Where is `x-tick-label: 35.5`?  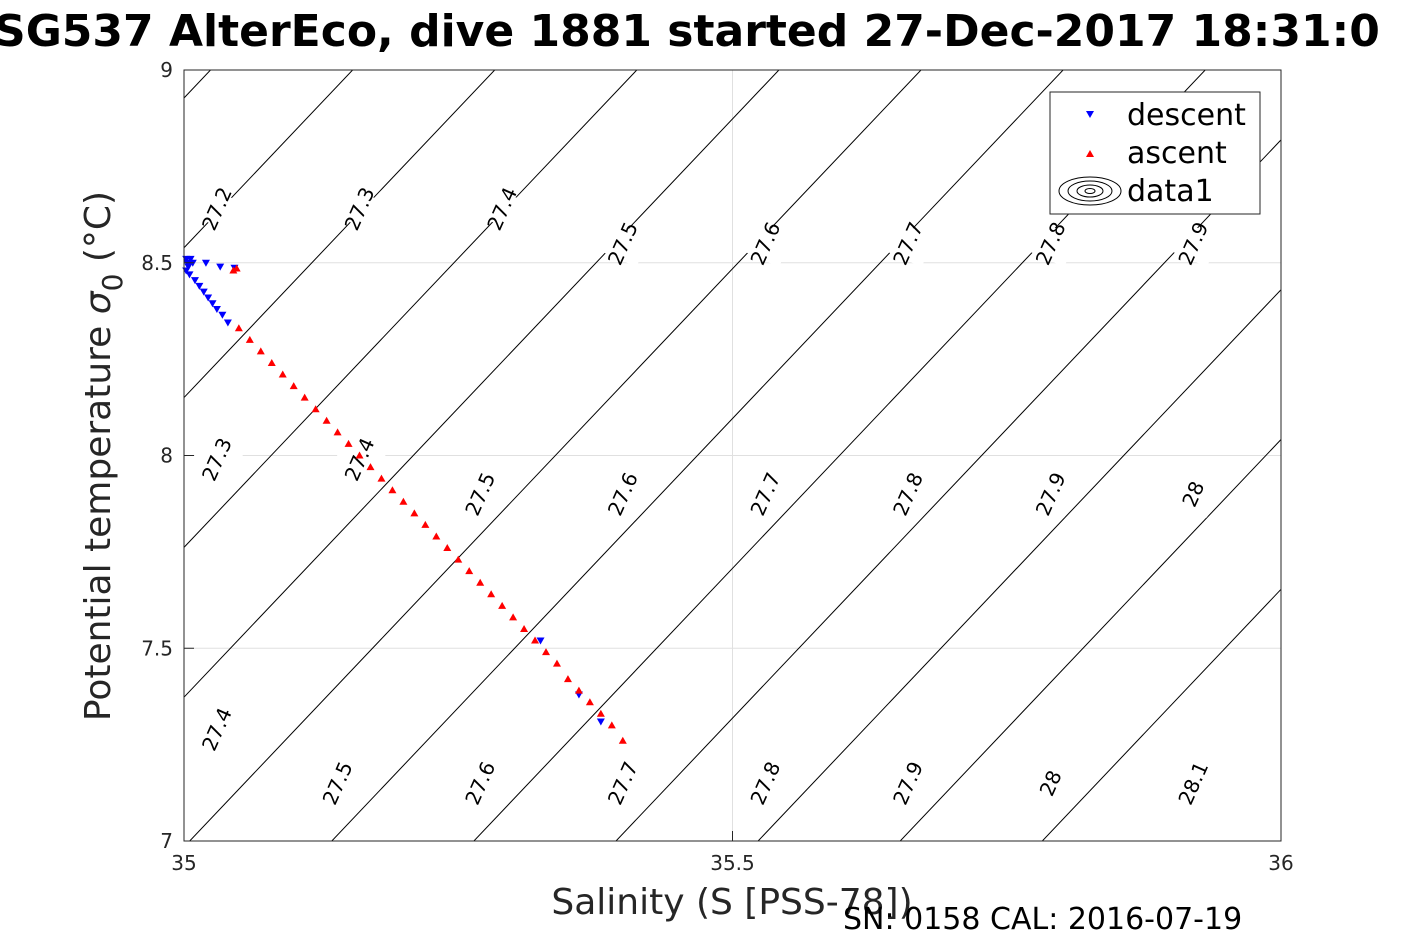
x-tick-label: 35.5 is located at coordinates (732, 863).